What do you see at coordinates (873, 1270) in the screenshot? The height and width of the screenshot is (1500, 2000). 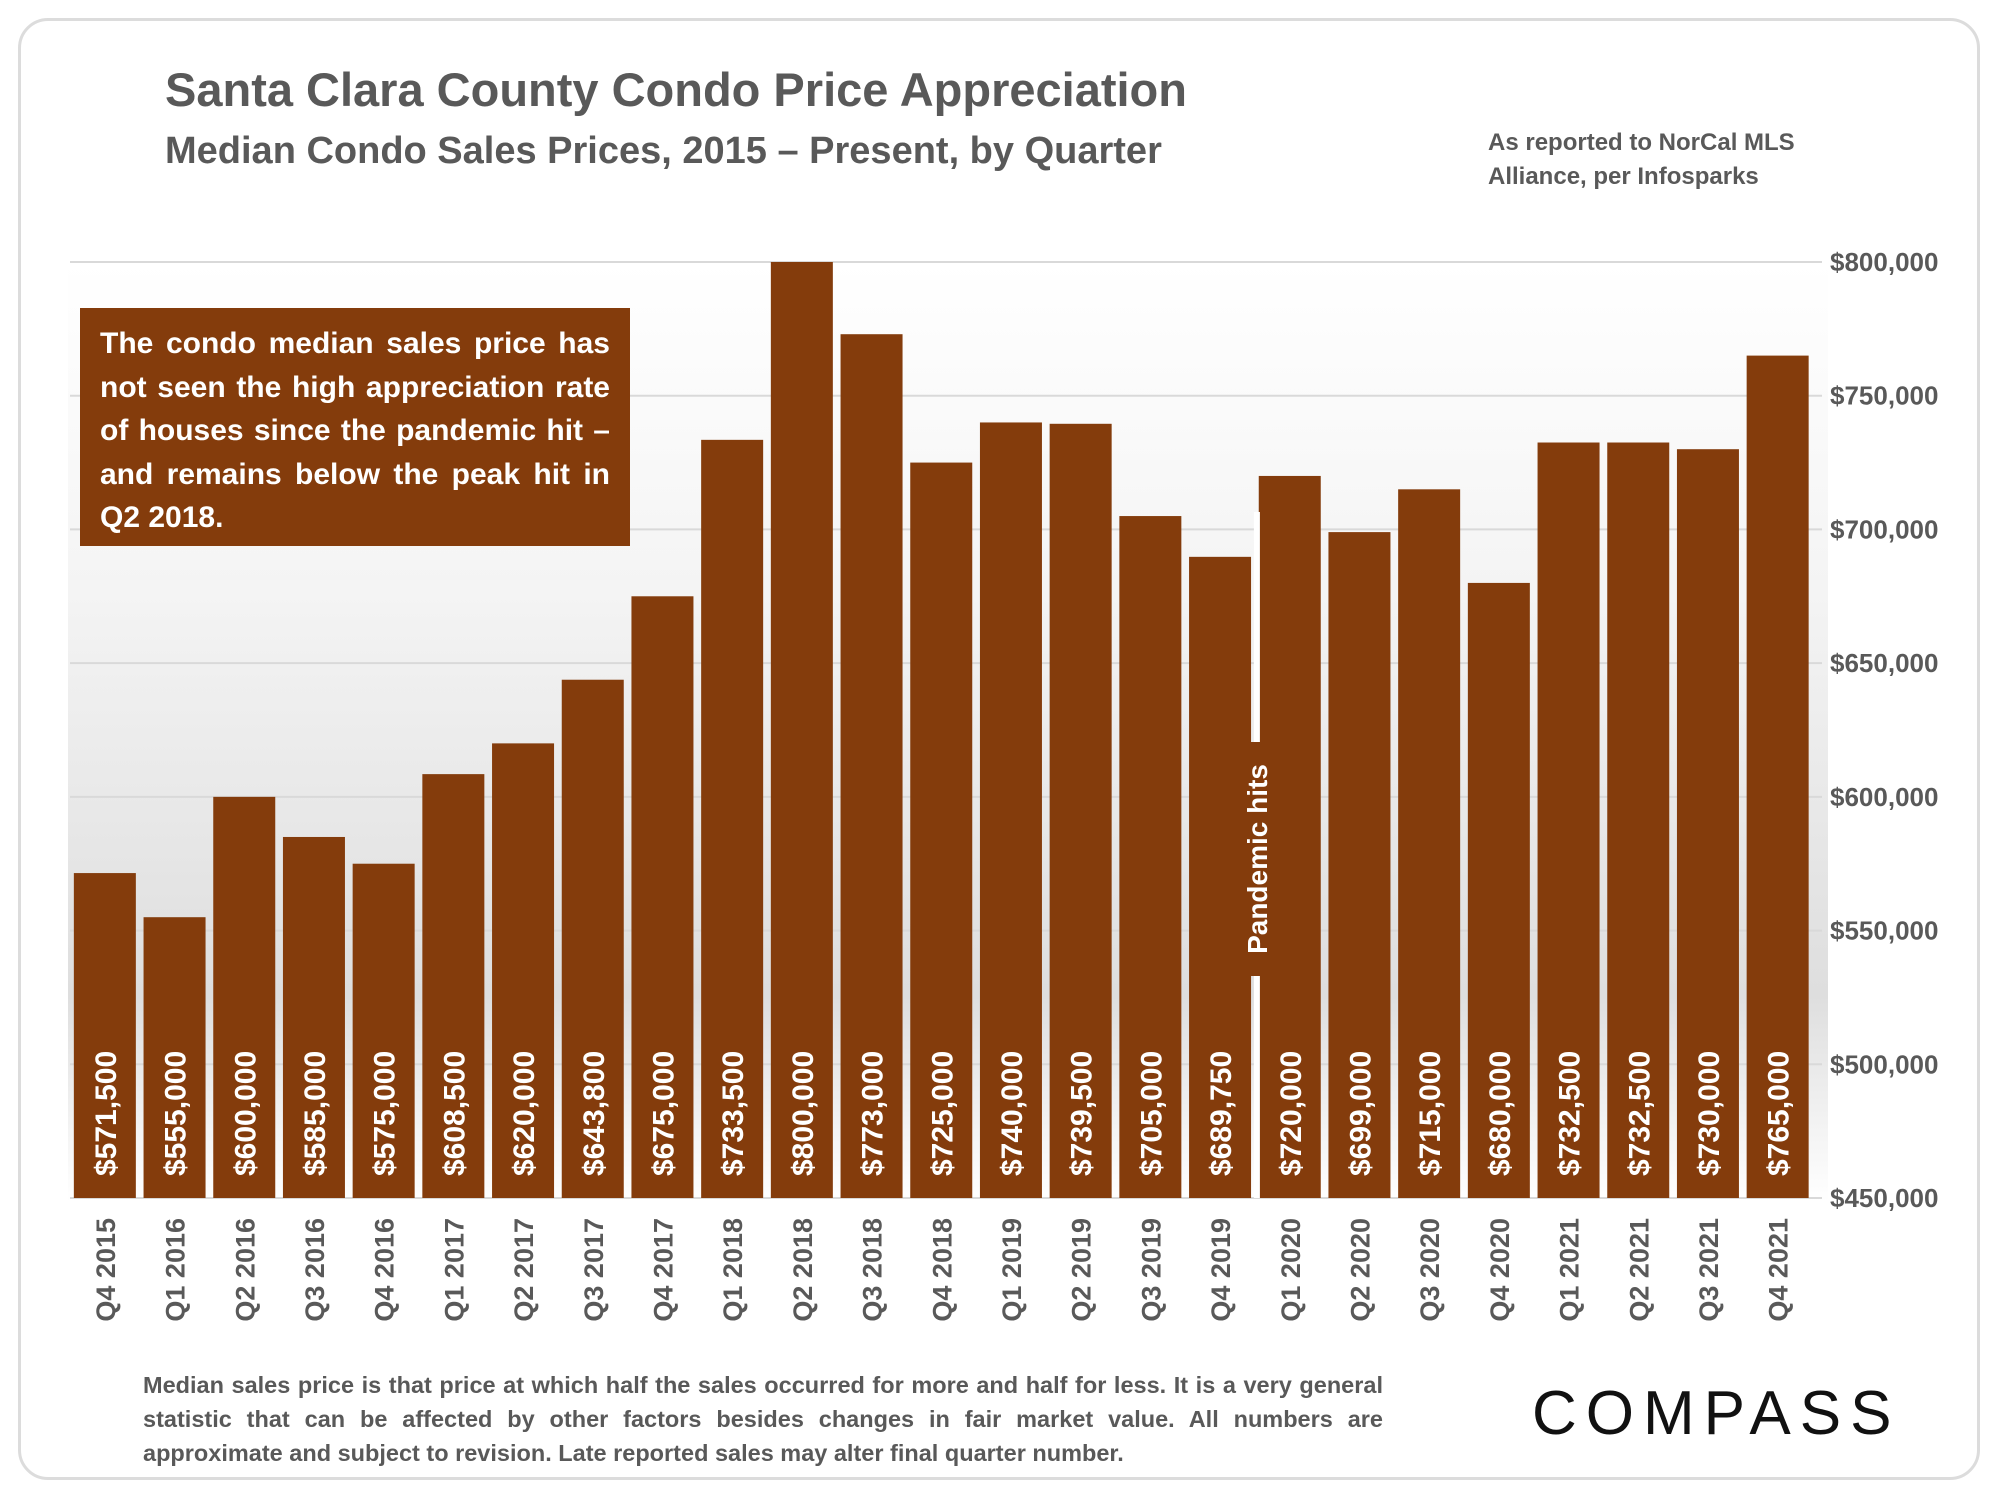 I see `x-tick-label: Q3 2018` at bounding box center [873, 1270].